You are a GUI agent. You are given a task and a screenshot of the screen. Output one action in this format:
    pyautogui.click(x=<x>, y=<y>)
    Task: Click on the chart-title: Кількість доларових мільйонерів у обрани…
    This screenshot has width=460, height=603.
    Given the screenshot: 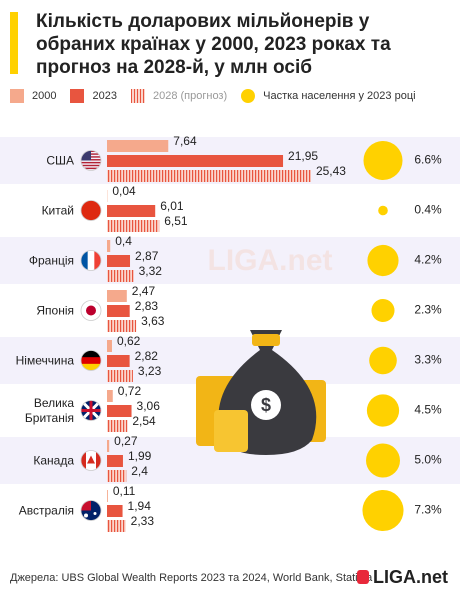 What is the action you would take?
    pyautogui.click(x=213, y=44)
    